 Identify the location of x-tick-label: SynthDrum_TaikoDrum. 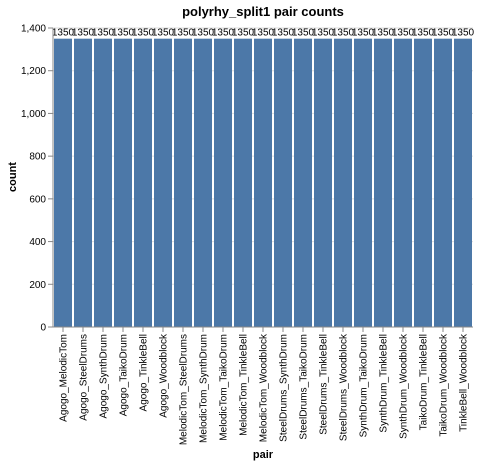
(364, 385).